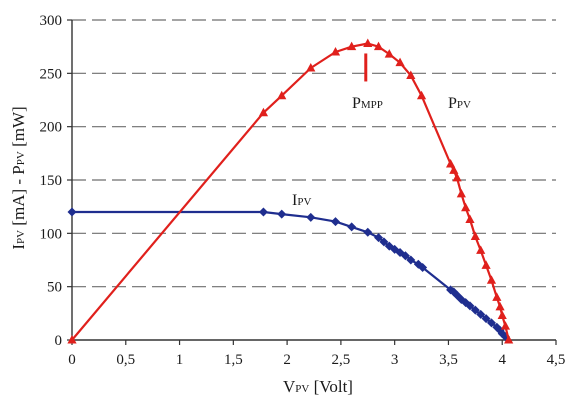 Image resolution: width=568 pixels, height=399 pixels. Describe the element at coordinates (51, 21) in the screenshot. I see `y-tick-label: 300` at that location.